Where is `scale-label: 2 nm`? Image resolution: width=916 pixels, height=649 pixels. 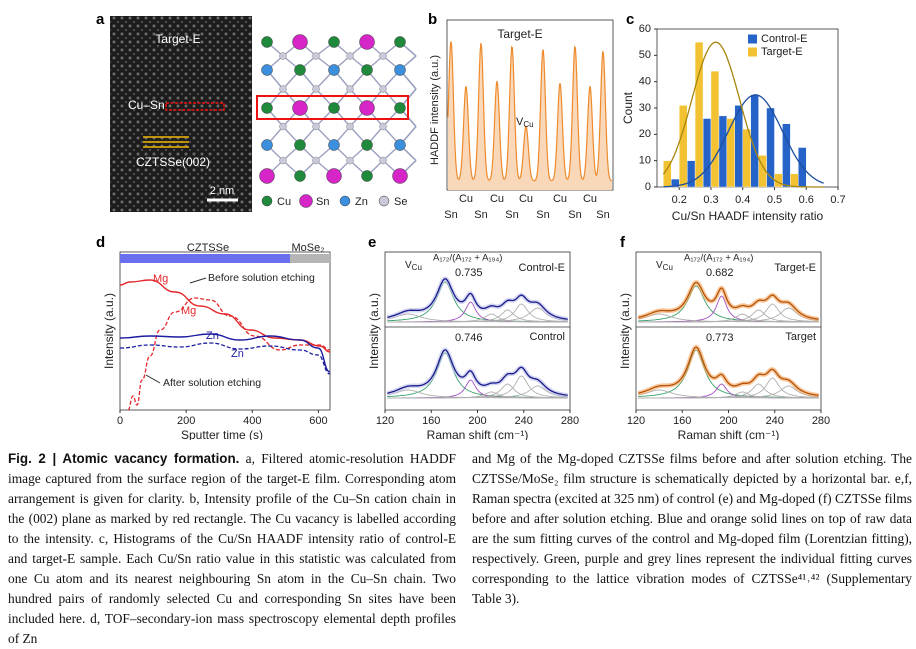 scale-label: 2 nm is located at coordinates (222, 191).